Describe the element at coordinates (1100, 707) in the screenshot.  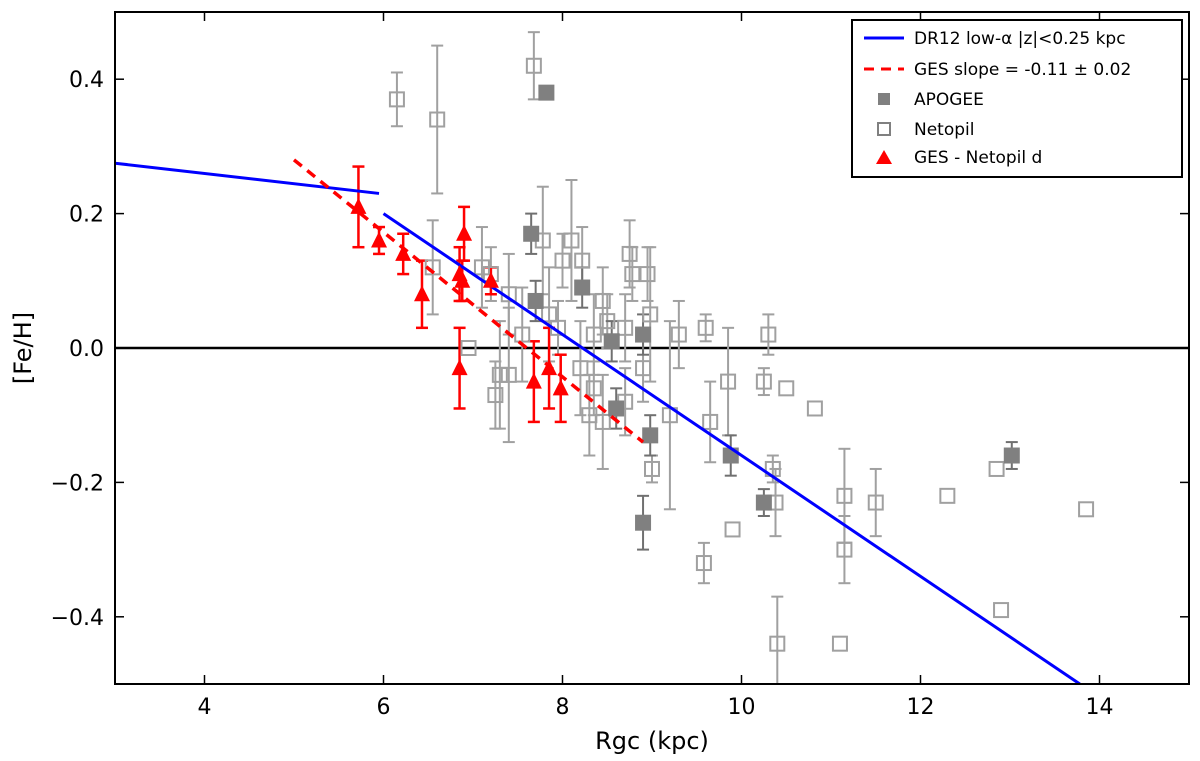
I see `x-tick-label: 14` at that location.